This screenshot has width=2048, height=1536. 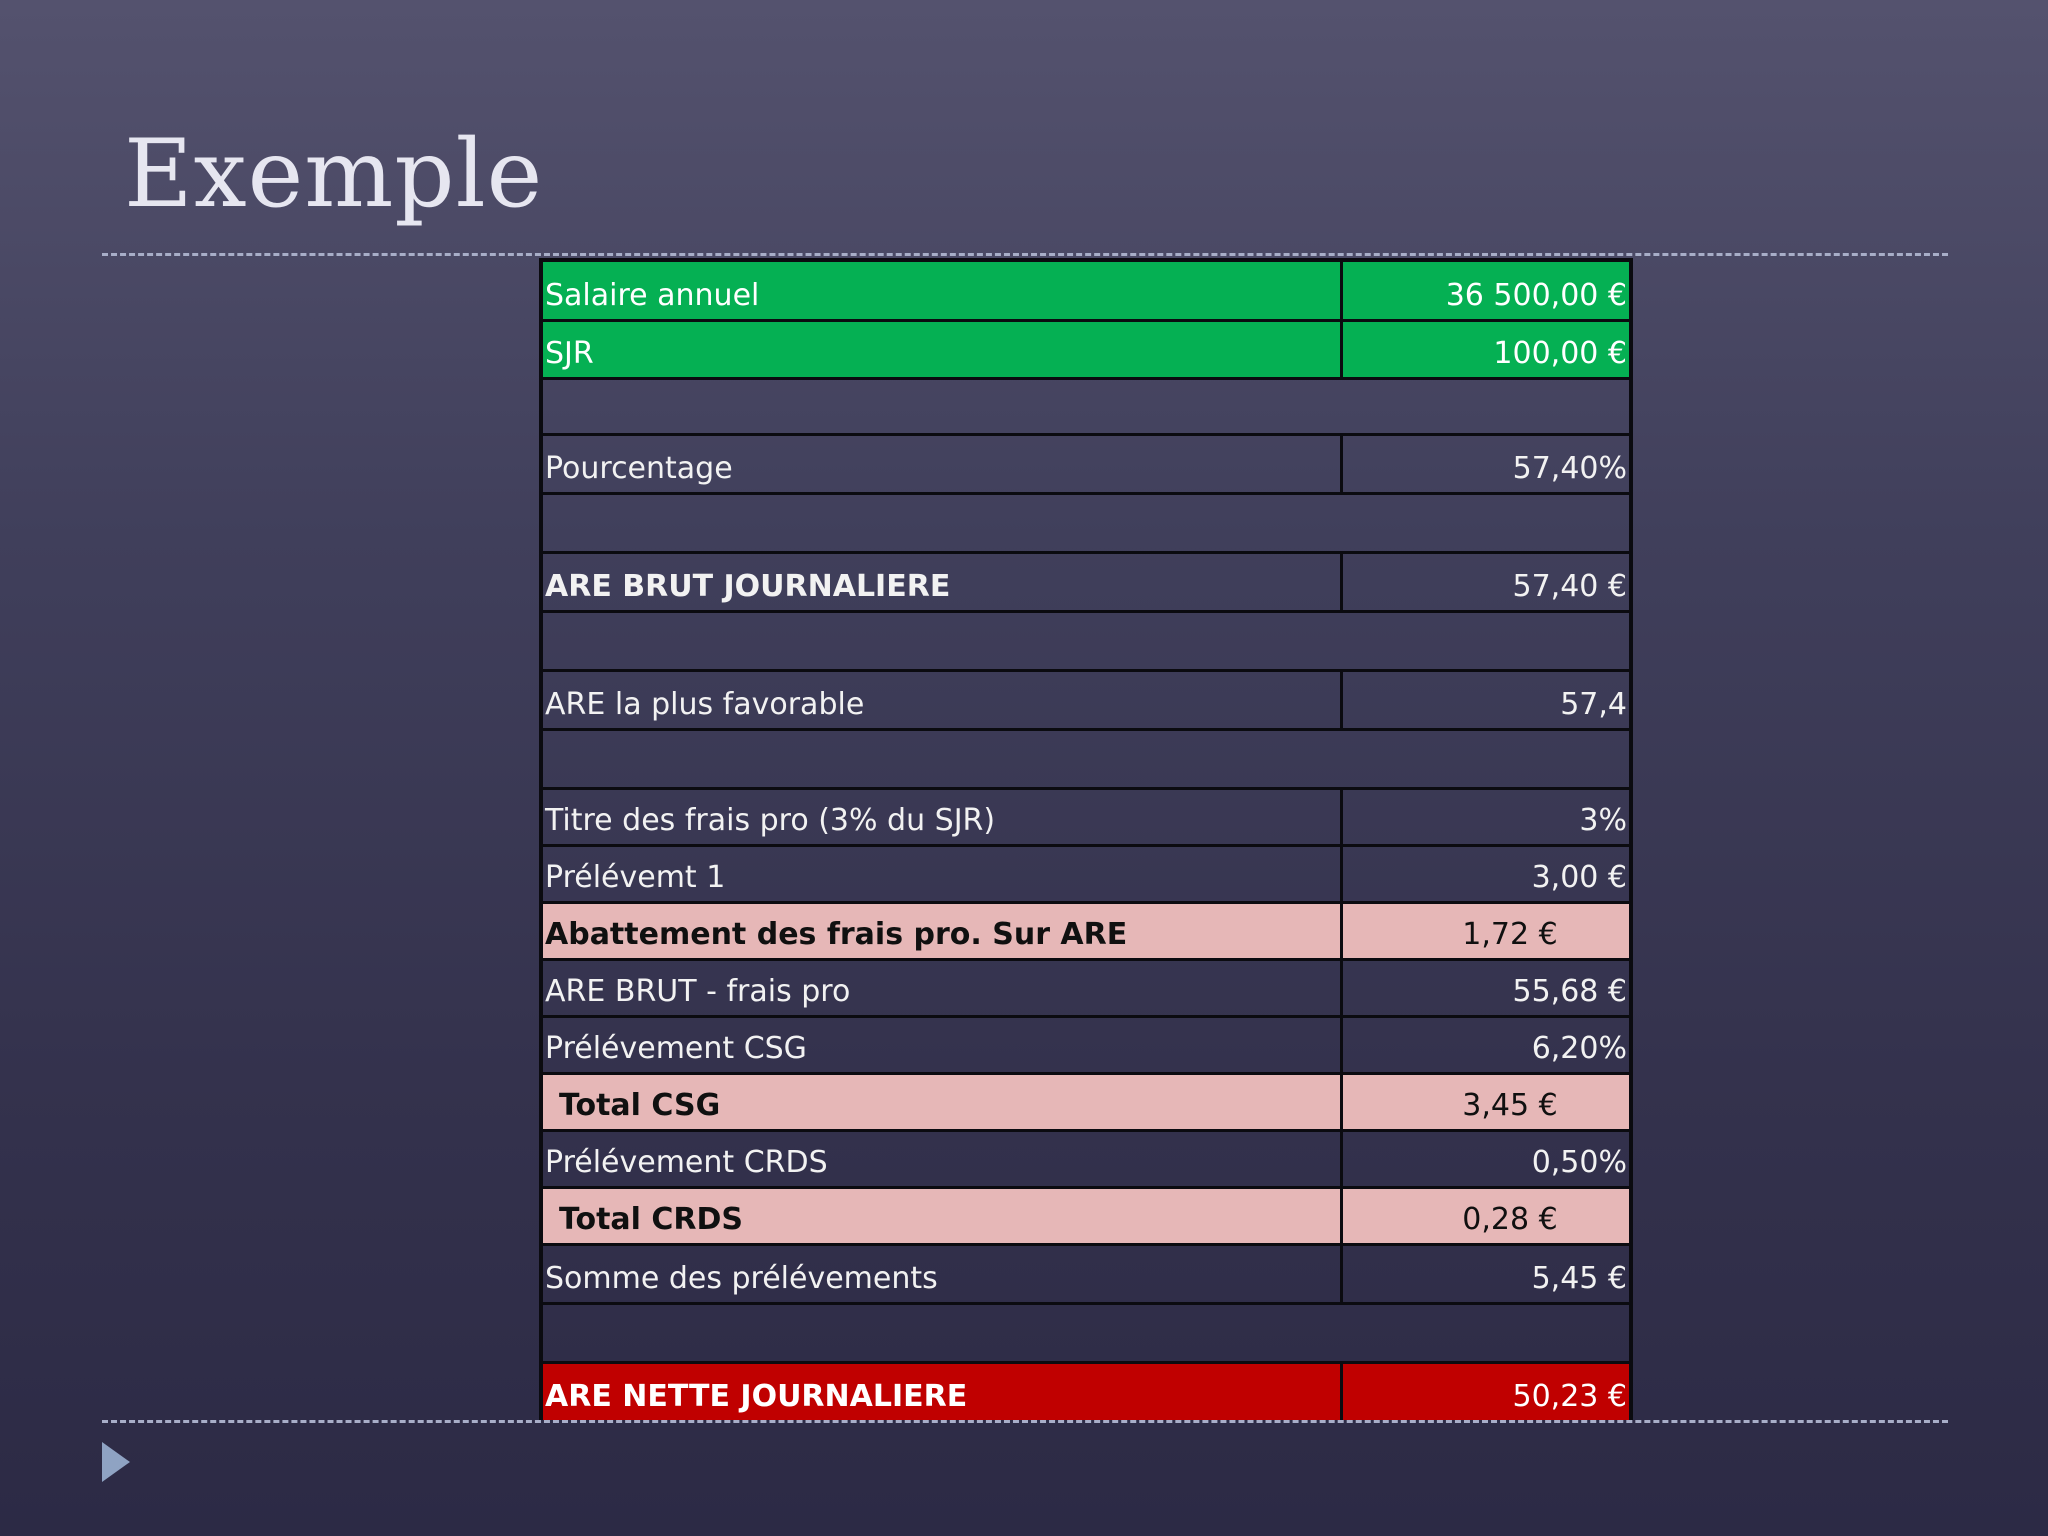 I want to click on row-value: 1,72 €, so click(x=1510, y=934).